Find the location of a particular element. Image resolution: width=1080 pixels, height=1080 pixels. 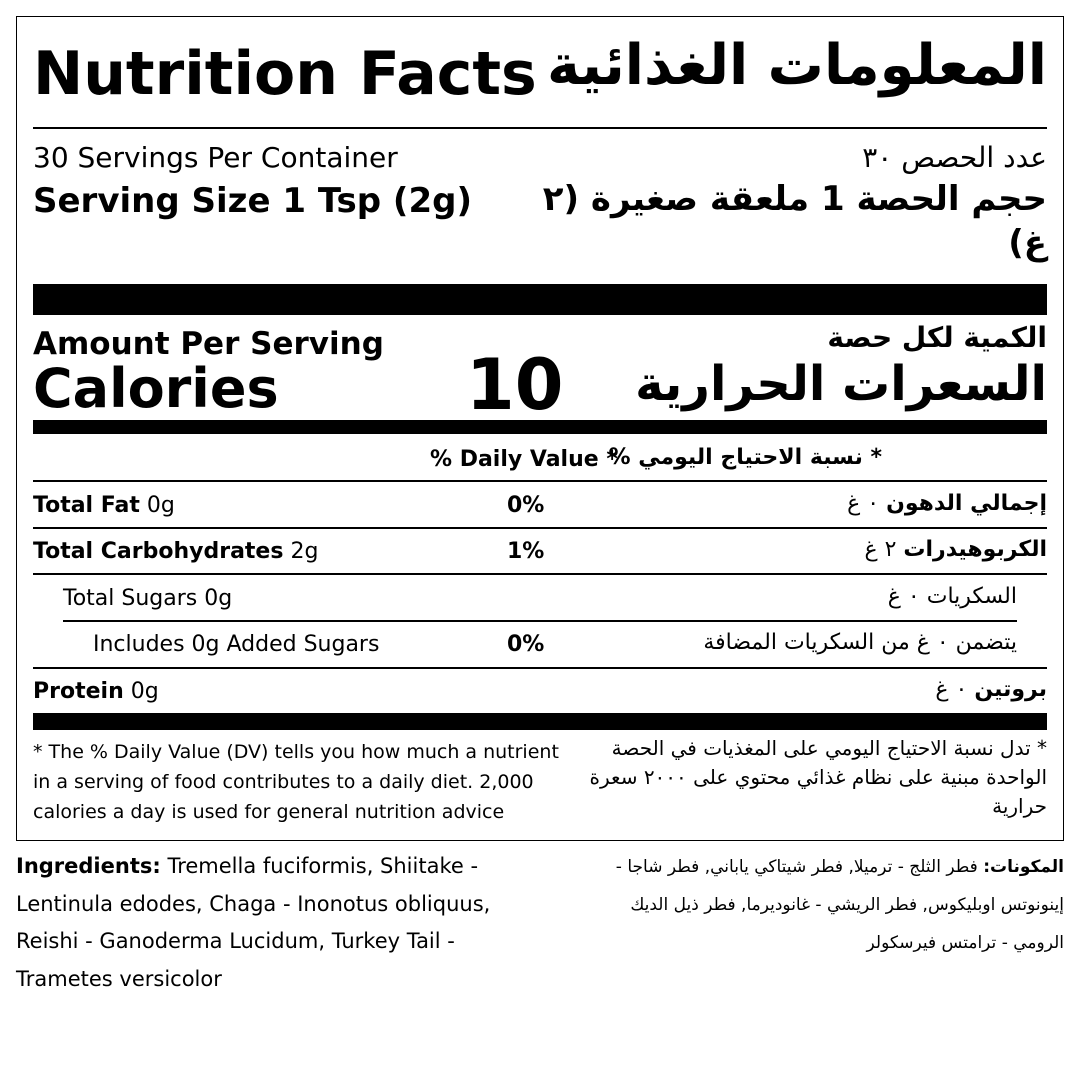

calories-value: 10 is located at coordinates (515, 385).